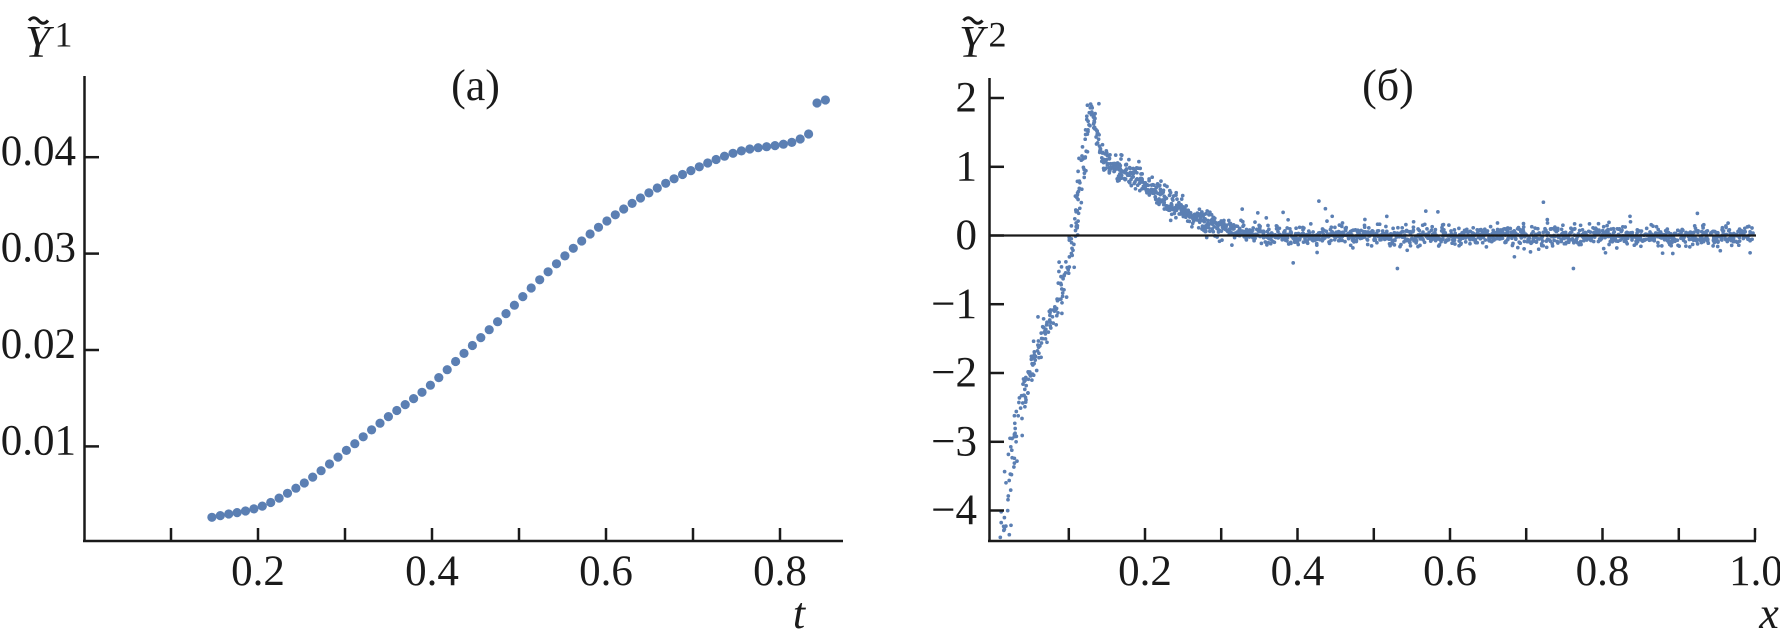 Image resolution: width=1780 pixels, height=639 pixels. What do you see at coordinates (38, 344) in the screenshot?
I see `svg-text: 0.02` at bounding box center [38, 344].